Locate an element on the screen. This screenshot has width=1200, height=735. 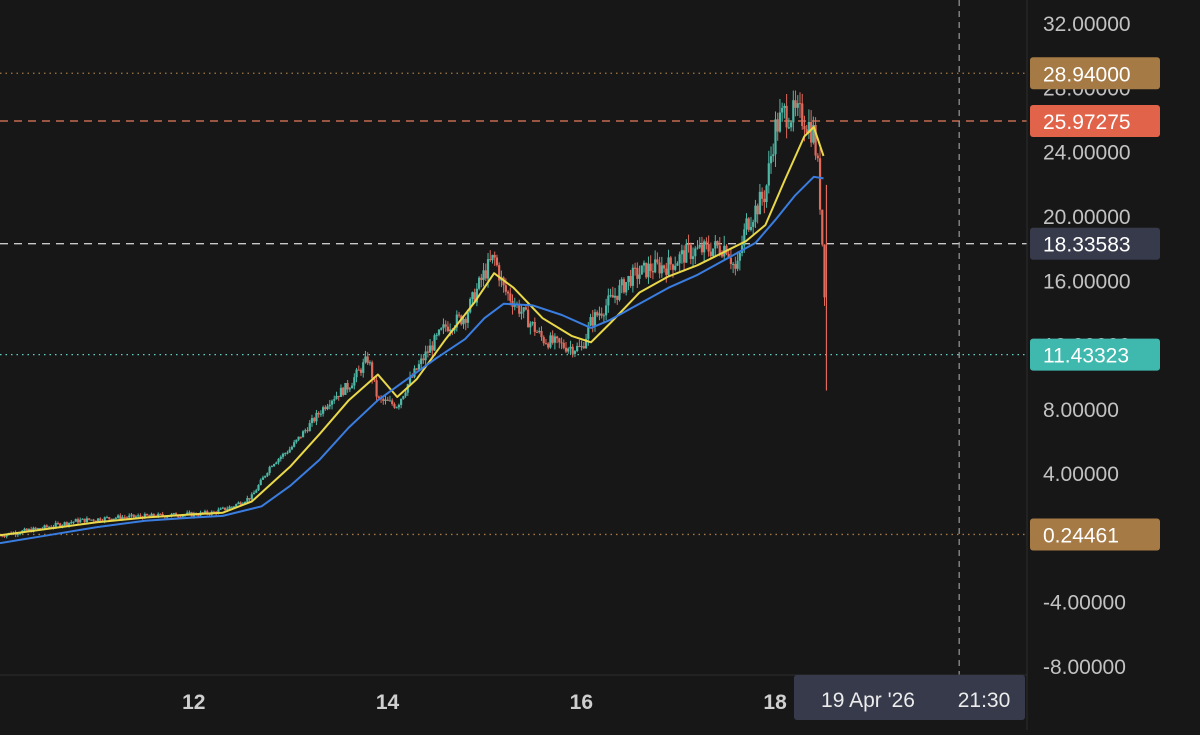
crosshair-time-text: 21:30 is located at coordinates (984, 700).